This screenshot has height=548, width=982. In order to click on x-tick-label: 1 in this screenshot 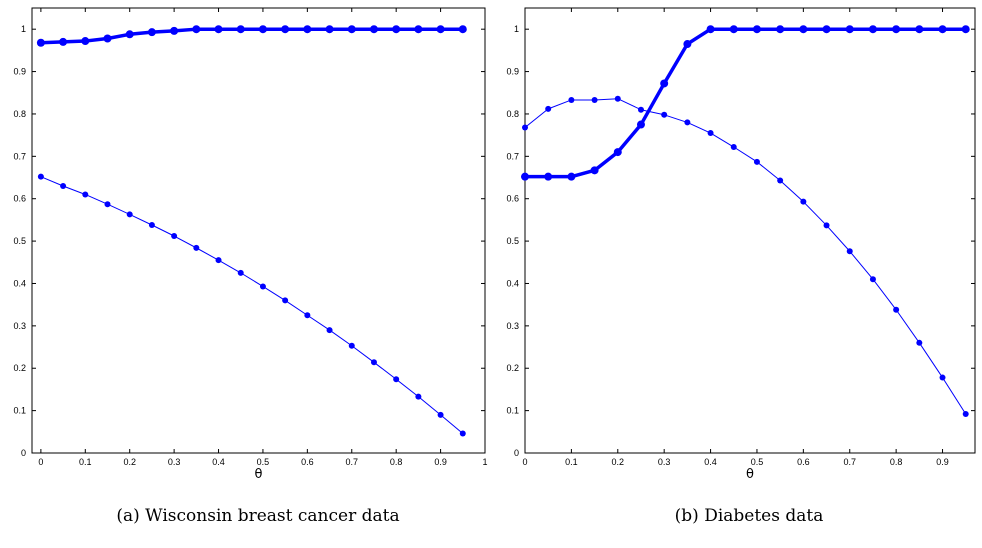, I will do `click(484, 462)`.